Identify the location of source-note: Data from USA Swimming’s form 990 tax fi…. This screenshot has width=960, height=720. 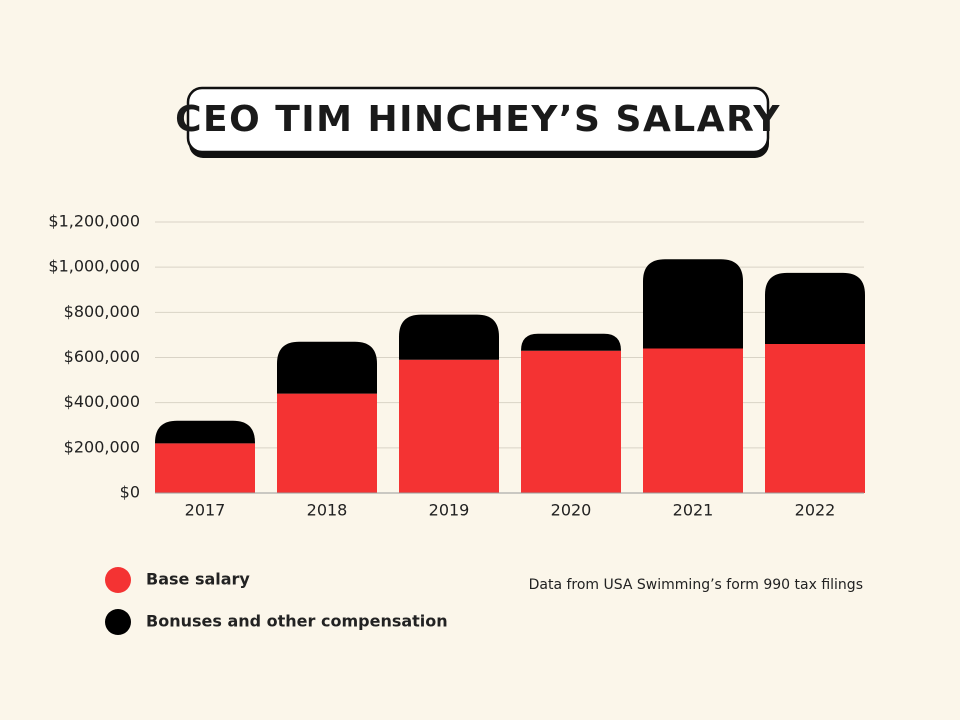
(696, 585).